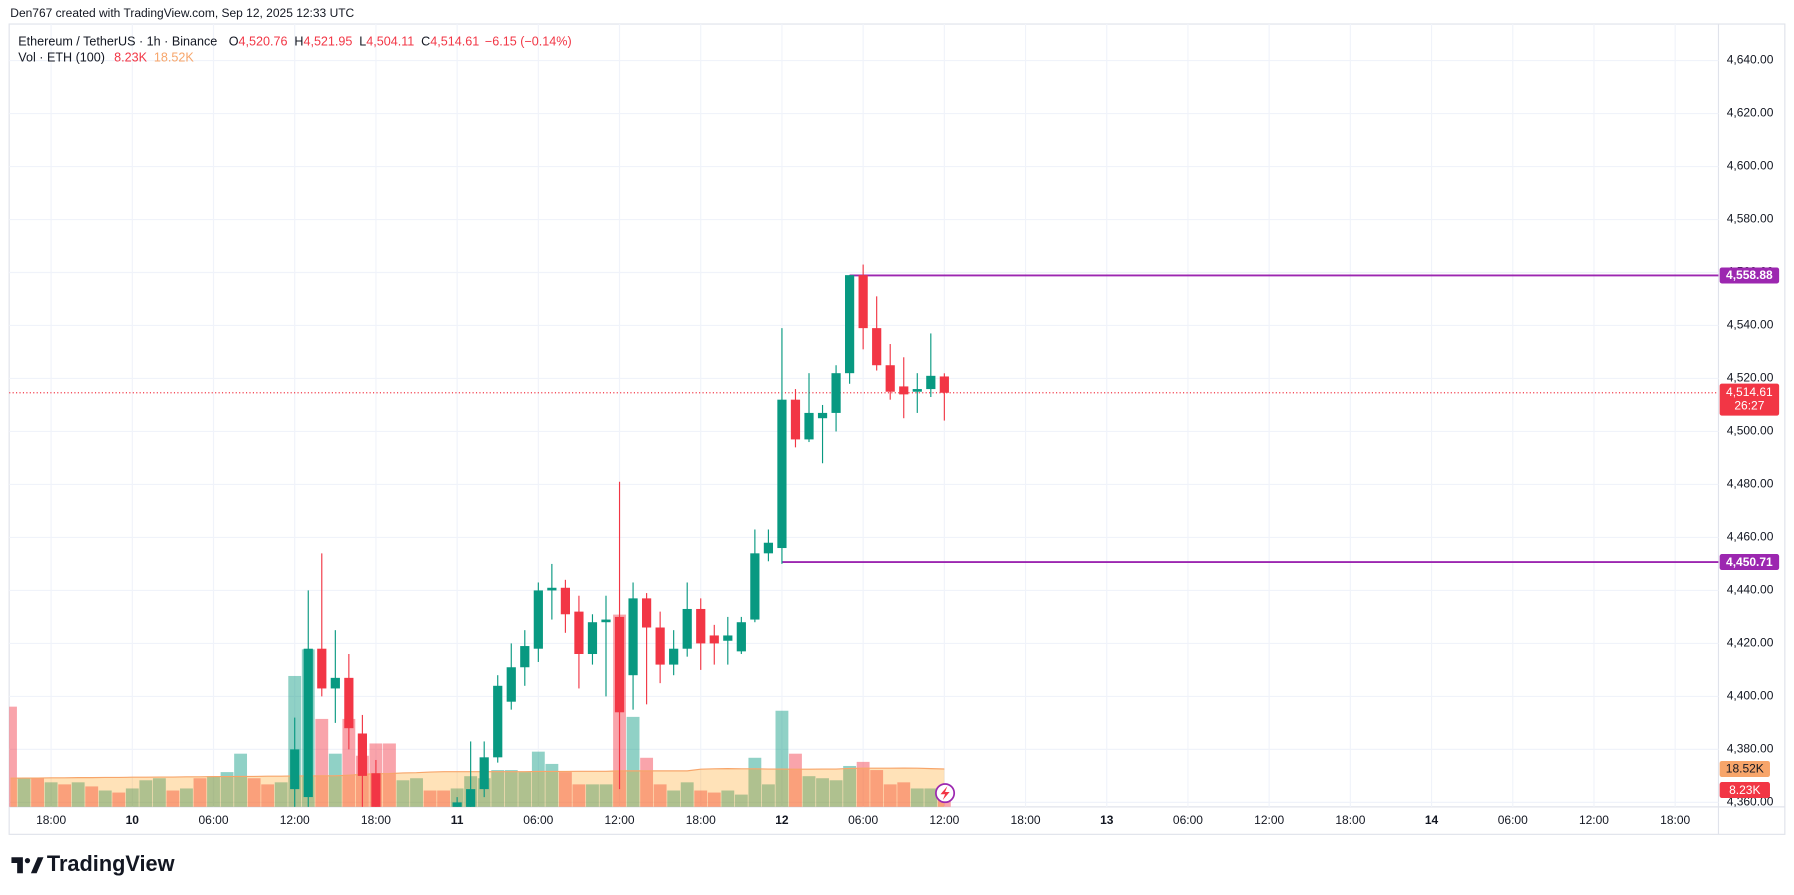 Image resolution: width=1794 pixels, height=895 pixels. What do you see at coordinates (117, 42) in the screenshot?
I see `symbol-title: Ethereum / TetherUS · 1h · Binance` at bounding box center [117, 42].